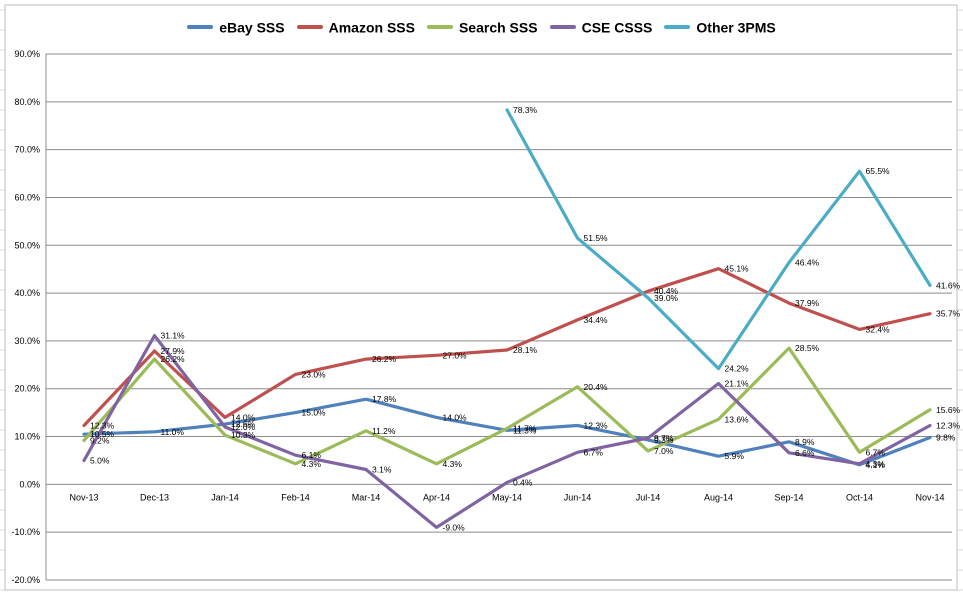  Describe the element at coordinates (617, 27) in the screenshot. I see `legend-label: CSE CSSS` at that location.